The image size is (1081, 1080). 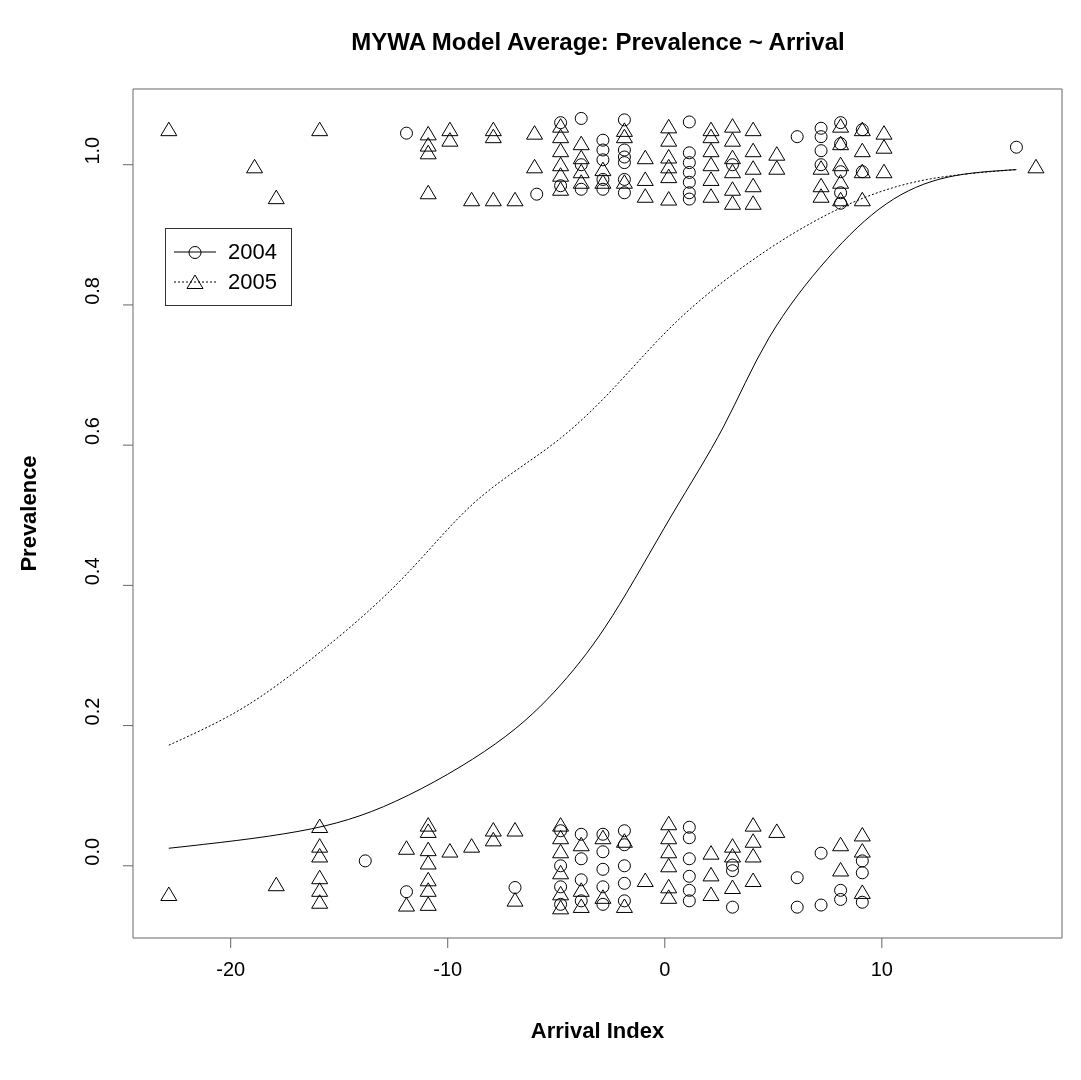 What do you see at coordinates (665, 969) in the screenshot?
I see `x-tick-label: 0` at bounding box center [665, 969].